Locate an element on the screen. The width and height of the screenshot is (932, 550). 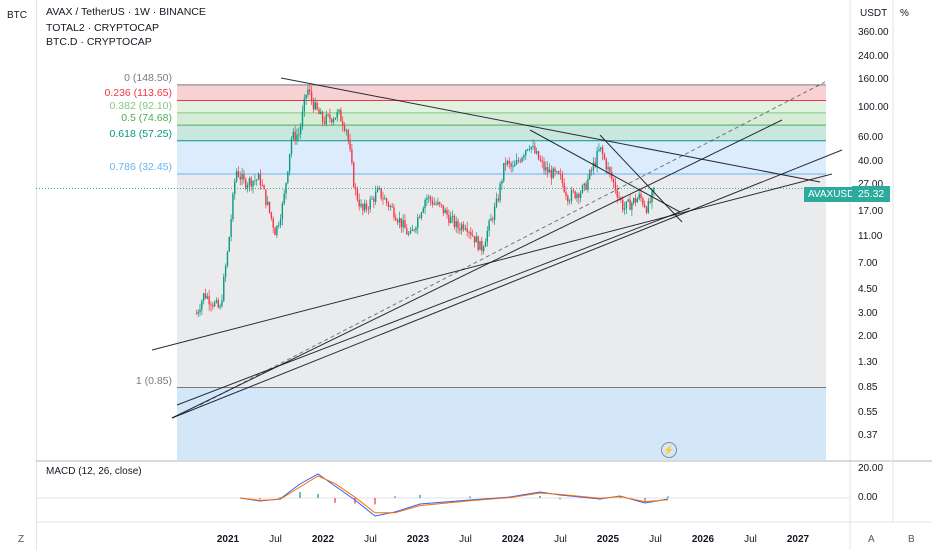
y-tick-label: 360.00 is located at coordinates (873, 32).